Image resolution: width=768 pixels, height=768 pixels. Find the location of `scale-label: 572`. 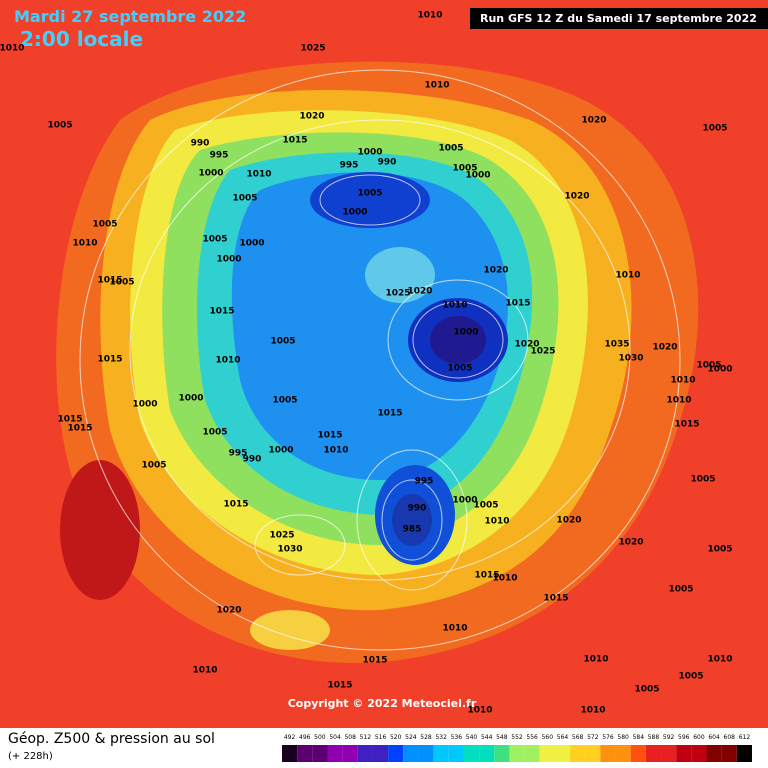

scale-label: 572 is located at coordinates (593, 737).